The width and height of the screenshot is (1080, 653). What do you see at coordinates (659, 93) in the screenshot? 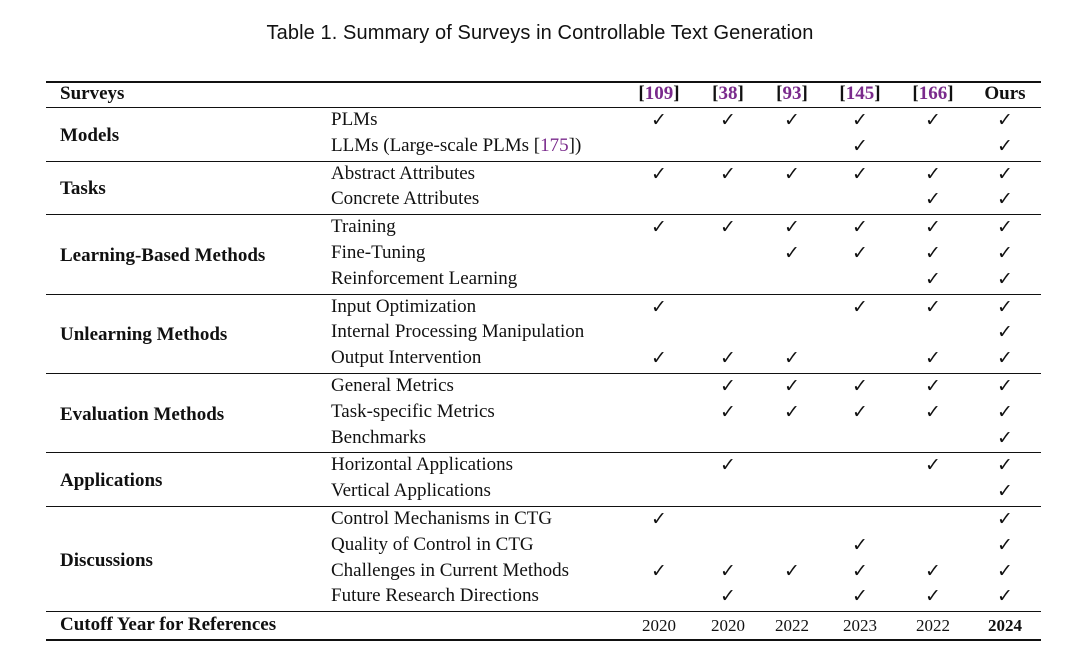
I see `citation-ref: 109` at bounding box center [659, 93].